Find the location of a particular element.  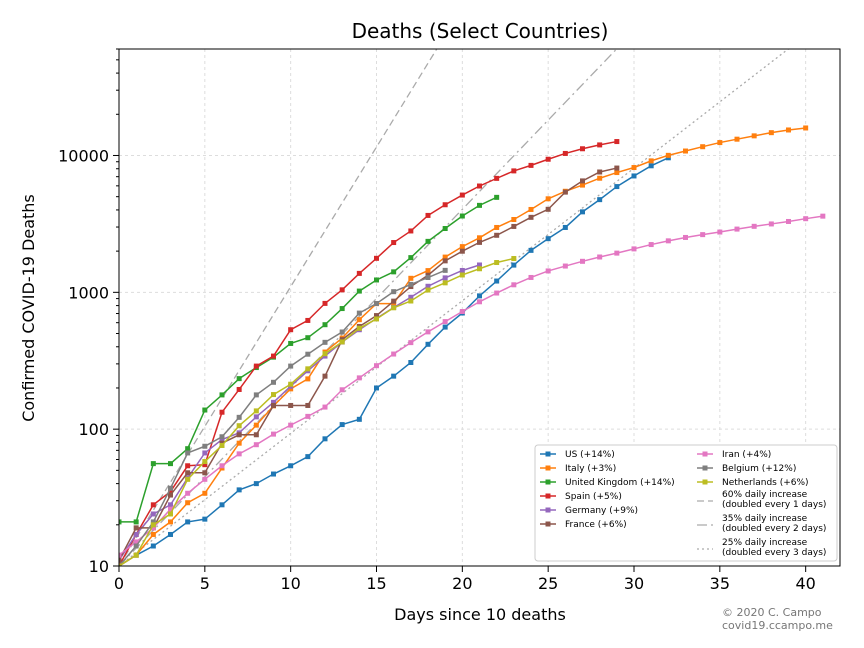

x-tick-label: 40 is located at coordinates (805, 583).